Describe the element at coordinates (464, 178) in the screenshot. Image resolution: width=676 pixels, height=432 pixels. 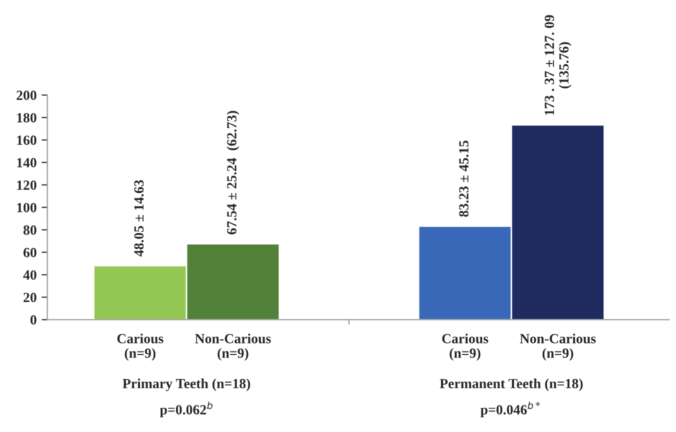
I see `data-label: 83.23 ± 45.15` at that location.